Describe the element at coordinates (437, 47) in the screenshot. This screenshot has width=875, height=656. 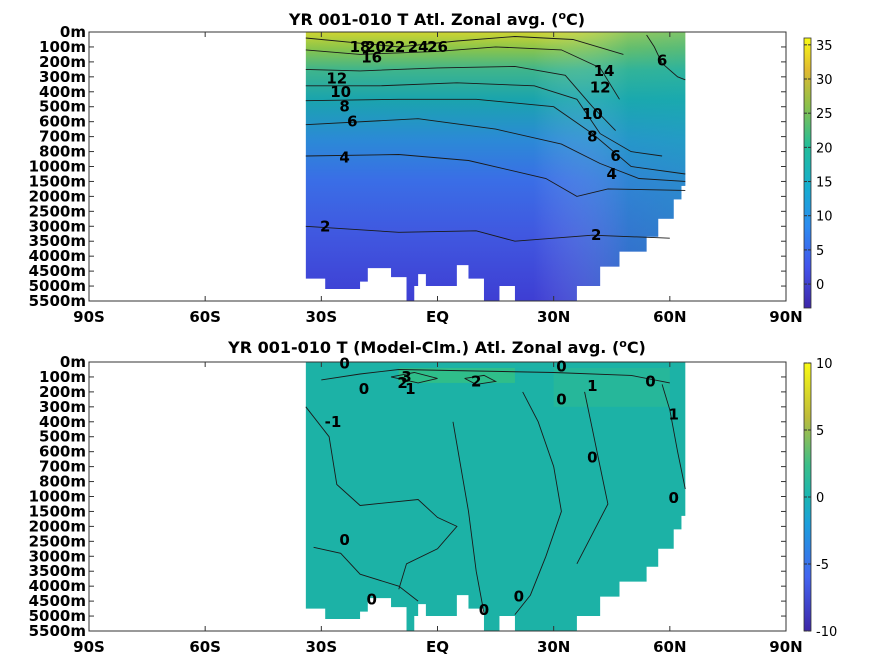
I see `contour-label: 26` at that location.